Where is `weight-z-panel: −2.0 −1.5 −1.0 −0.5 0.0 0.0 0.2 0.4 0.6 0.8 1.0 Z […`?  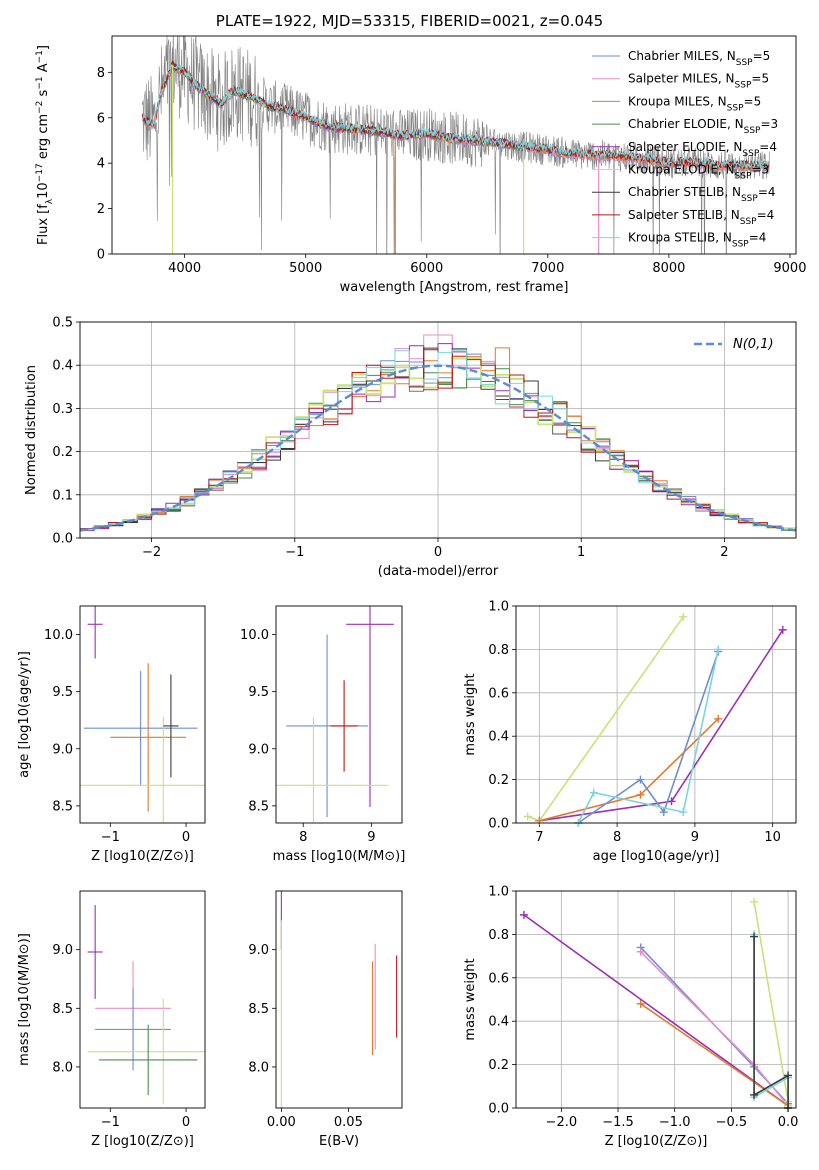
weight-z-panel: −2.0 −1.5 −1.0 −0.5 0.0 0.0 0.2 0.4 0.6 0.8 1.0 Z [… is located at coordinates (630, 1017).